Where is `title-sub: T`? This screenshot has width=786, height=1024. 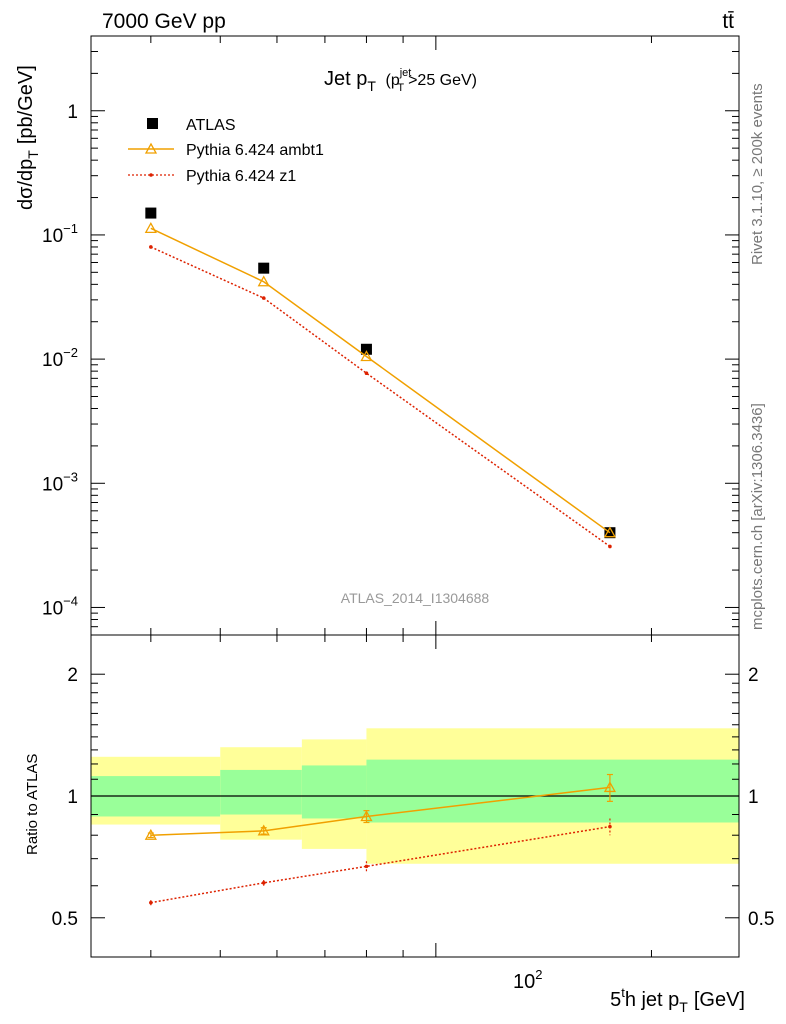
title-sub: T is located at coordinates (371, 86).